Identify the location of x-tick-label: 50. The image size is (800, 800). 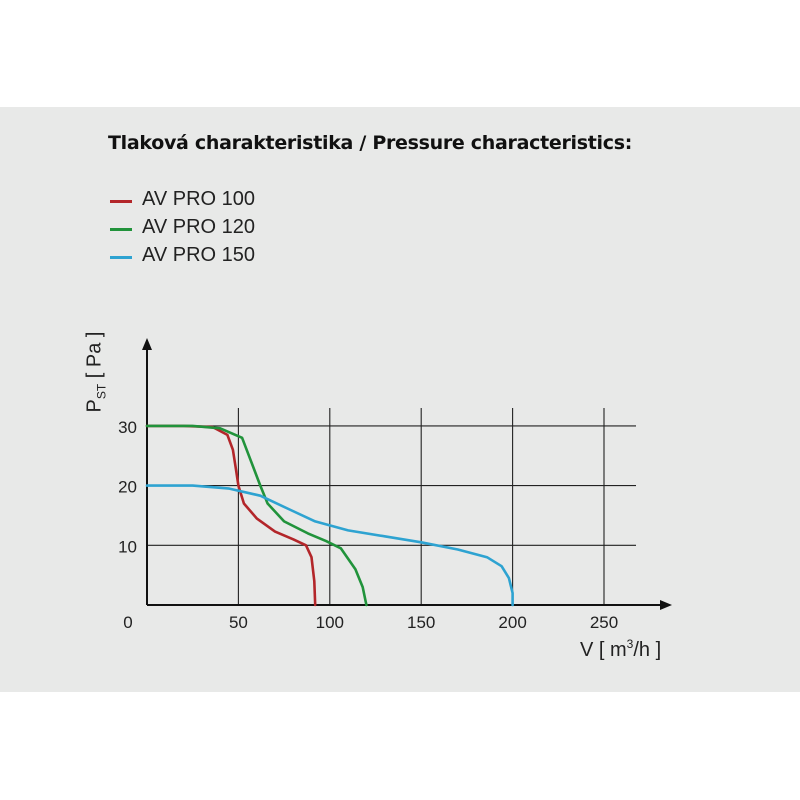
(238, 622).